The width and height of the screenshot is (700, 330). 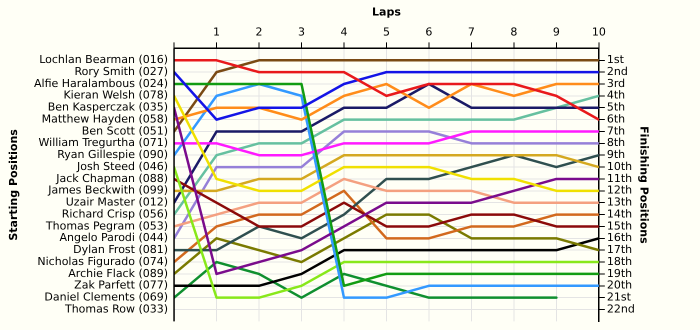 I want to click on y-tick-label: 5th, so click(x=616, y=107).